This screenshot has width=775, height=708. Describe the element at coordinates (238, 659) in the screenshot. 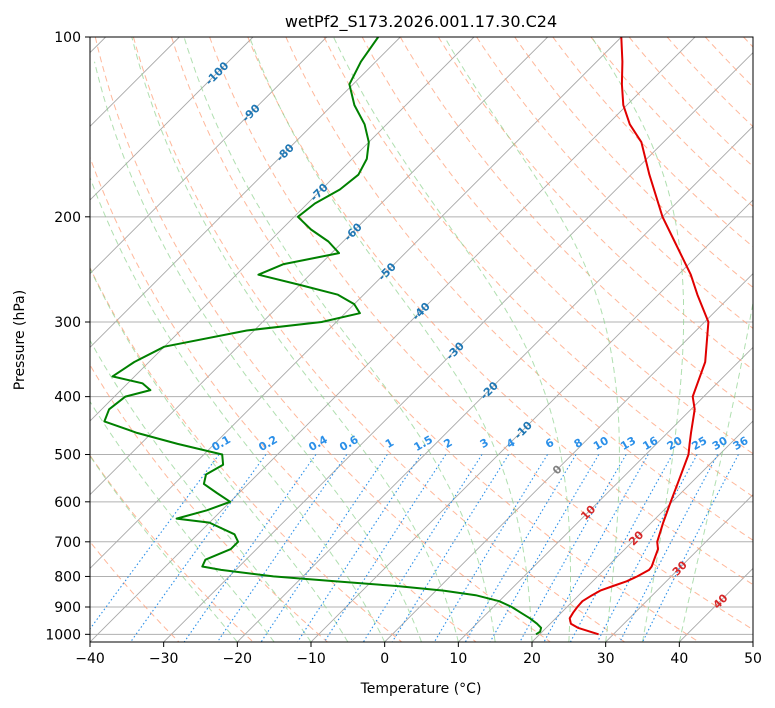

I see `x-tick-label: −20` at that location.